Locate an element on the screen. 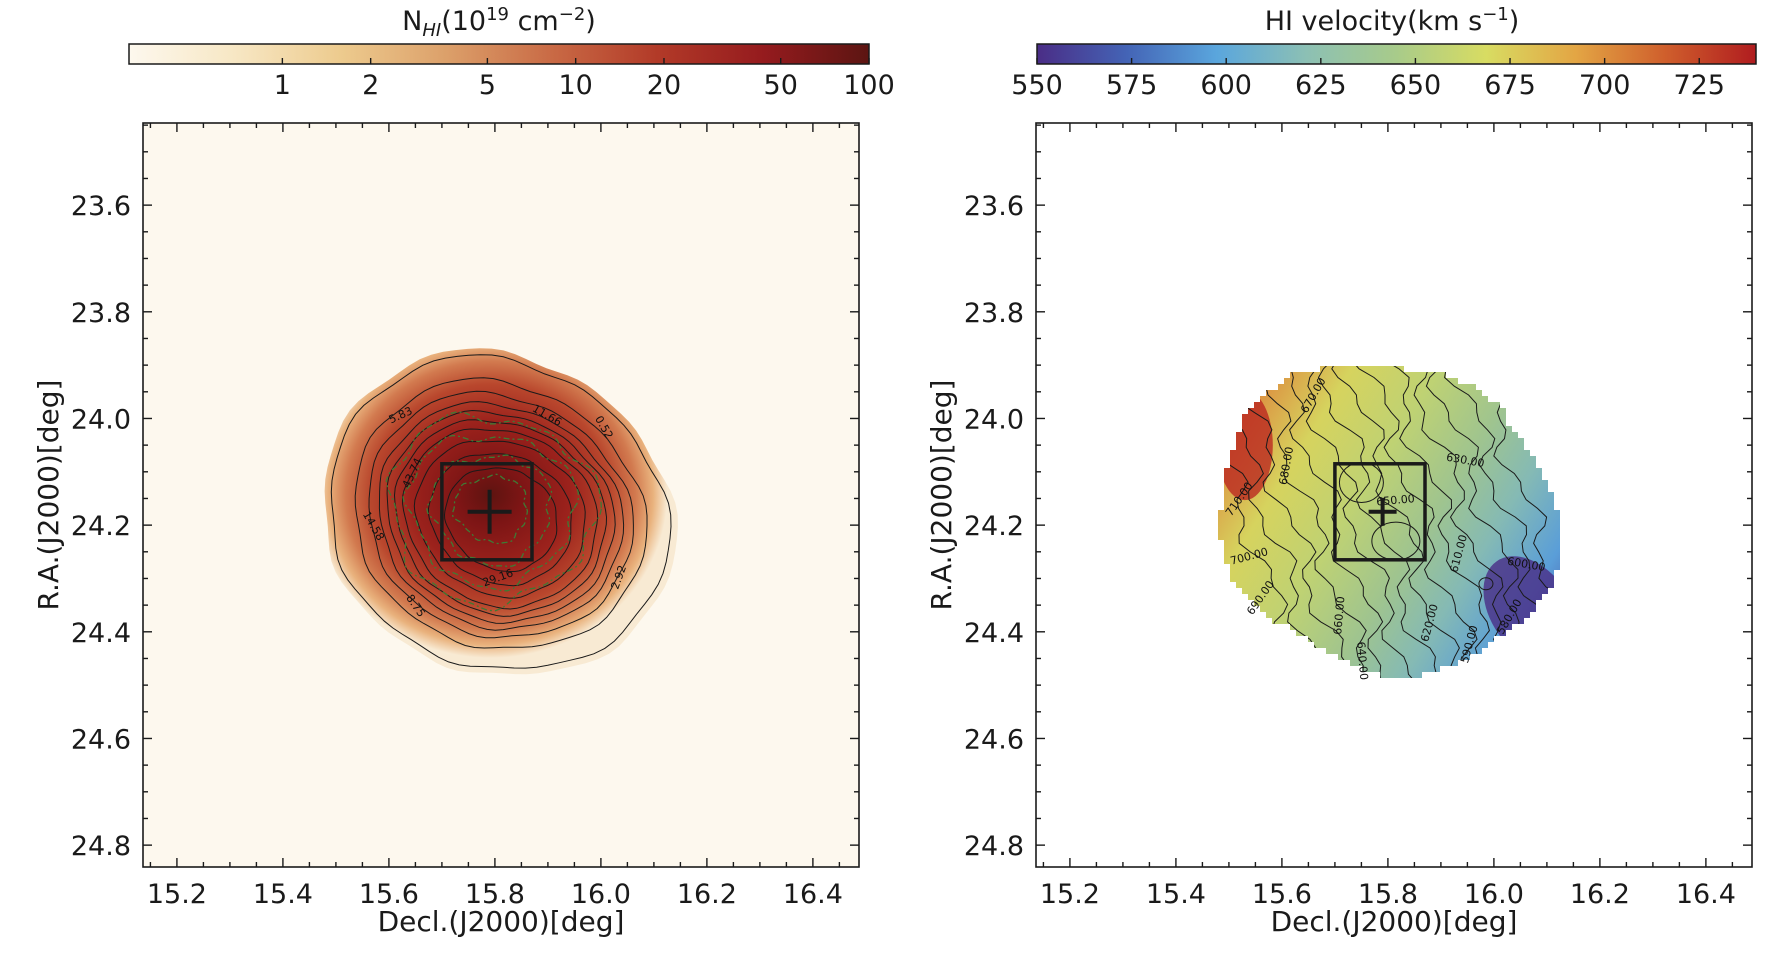  nhi-cross-marker is located at coordinates (489, 511).